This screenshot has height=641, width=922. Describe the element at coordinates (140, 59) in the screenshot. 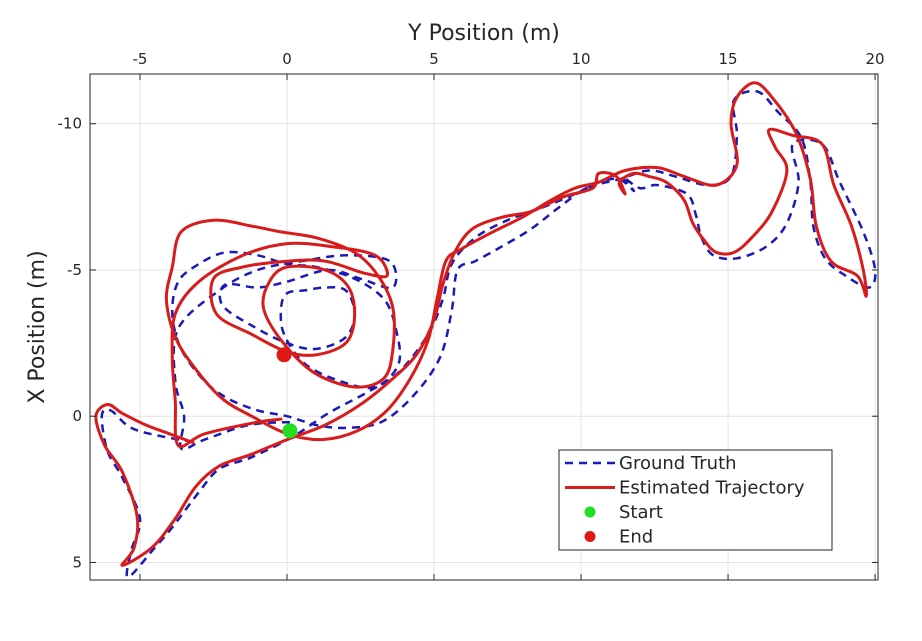

I see `x-tick-label: -5` at that location.